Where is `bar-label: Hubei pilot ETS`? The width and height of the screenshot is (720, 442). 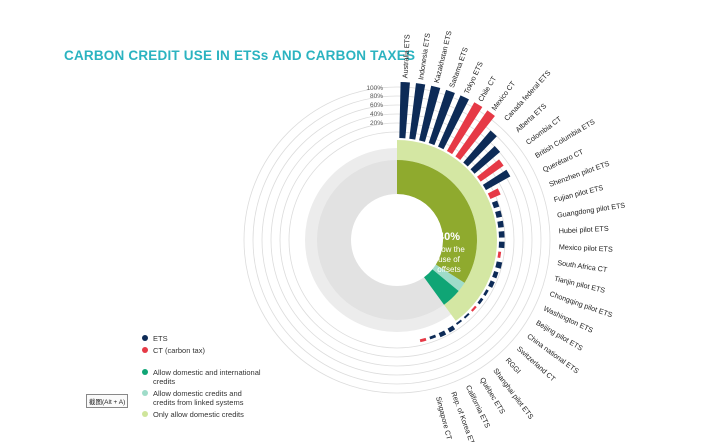 bar-label: Hubei pilot ETS is located at coordinates (584, 230).